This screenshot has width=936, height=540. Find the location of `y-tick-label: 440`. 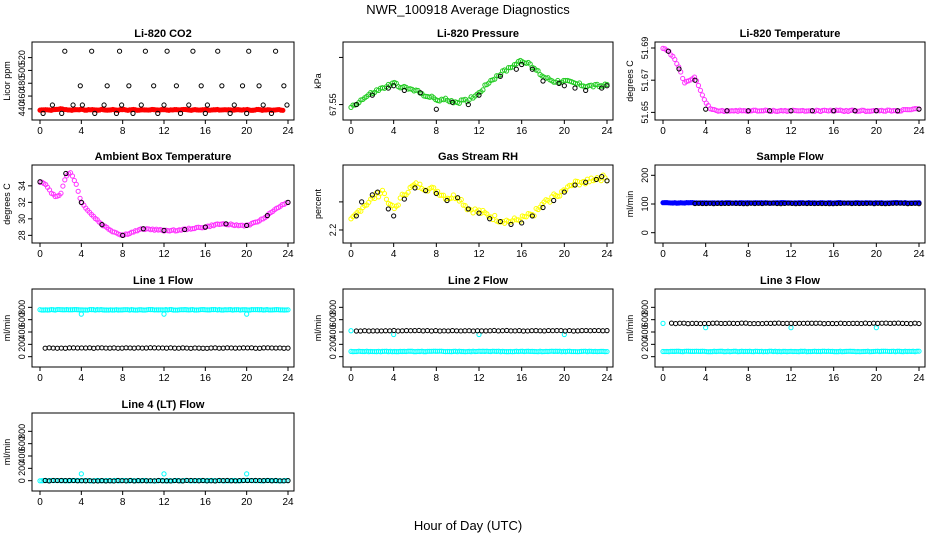

y-tick-label: 440 is located at coordinates (22, 108).